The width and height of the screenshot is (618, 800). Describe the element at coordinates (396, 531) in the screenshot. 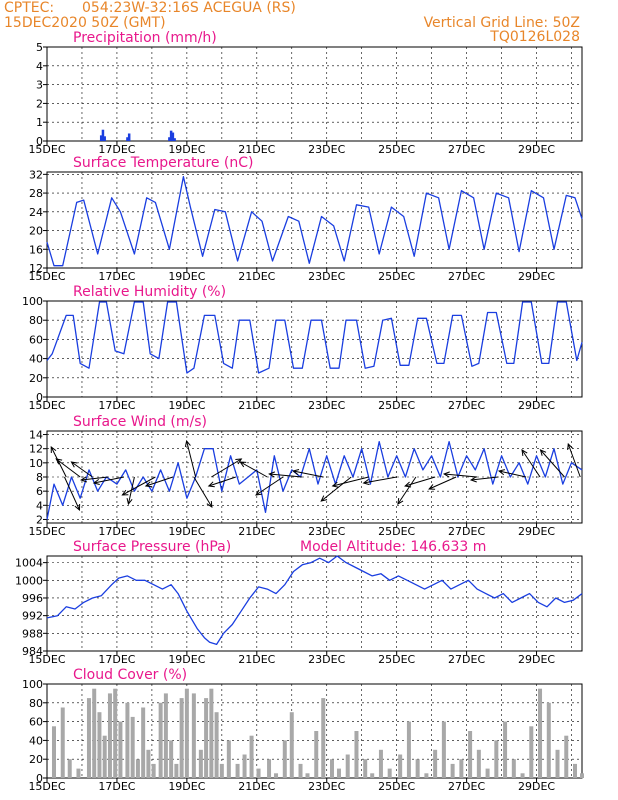

I see `wind-xtick-label: 25DEC` at that location.